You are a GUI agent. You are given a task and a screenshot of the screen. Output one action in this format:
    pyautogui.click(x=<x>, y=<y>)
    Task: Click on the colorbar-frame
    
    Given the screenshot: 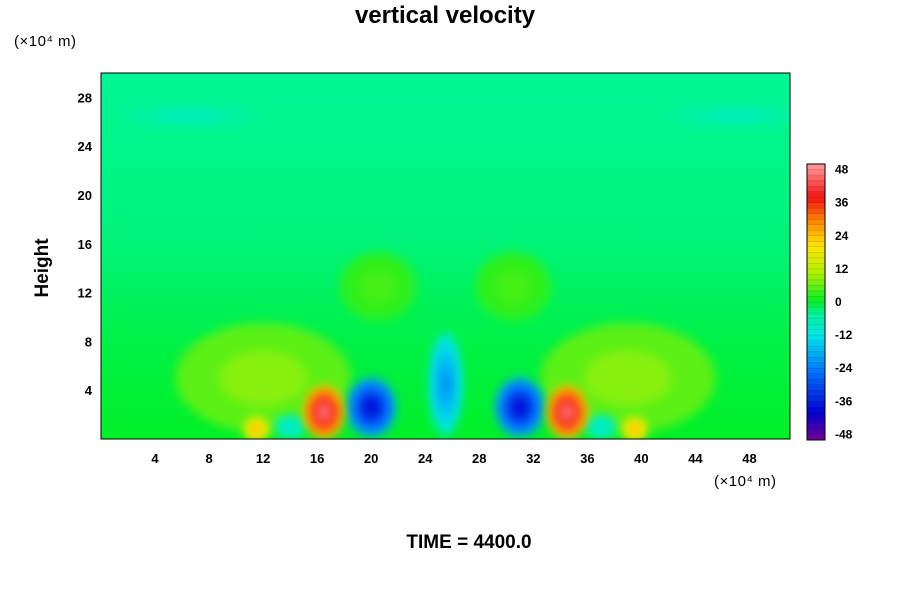 What is the action you would take?
    pyautogui.click(x=816, y=302)
    